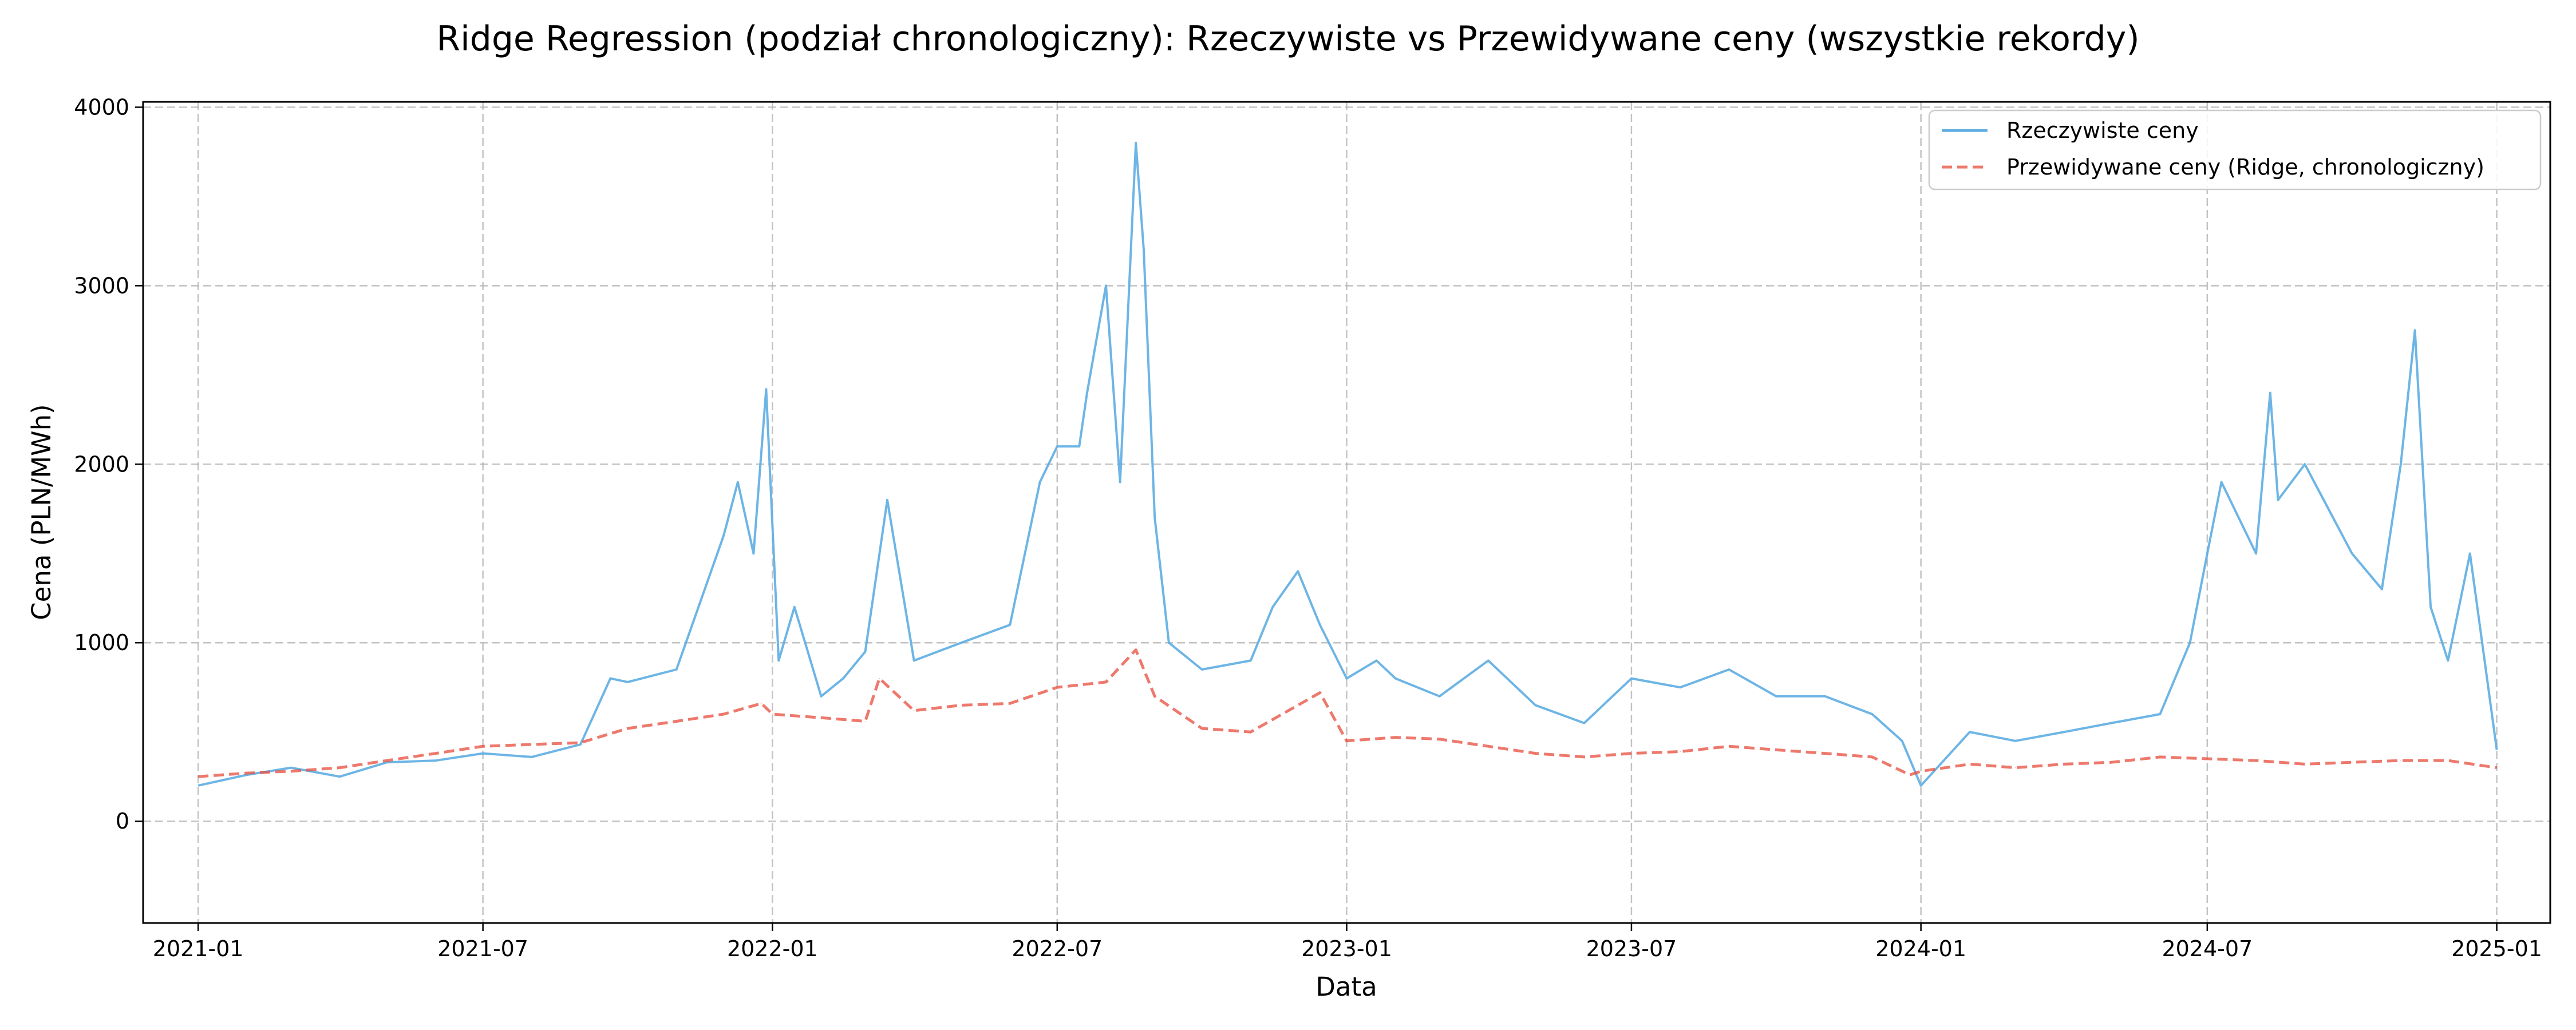 The width and height of the screenshot is (2576, 1030). What do you see at coordinates (1631, 948) in the screenshot?
I see `x-tick-label: 2023-07` at bounding box center [1631, 948].